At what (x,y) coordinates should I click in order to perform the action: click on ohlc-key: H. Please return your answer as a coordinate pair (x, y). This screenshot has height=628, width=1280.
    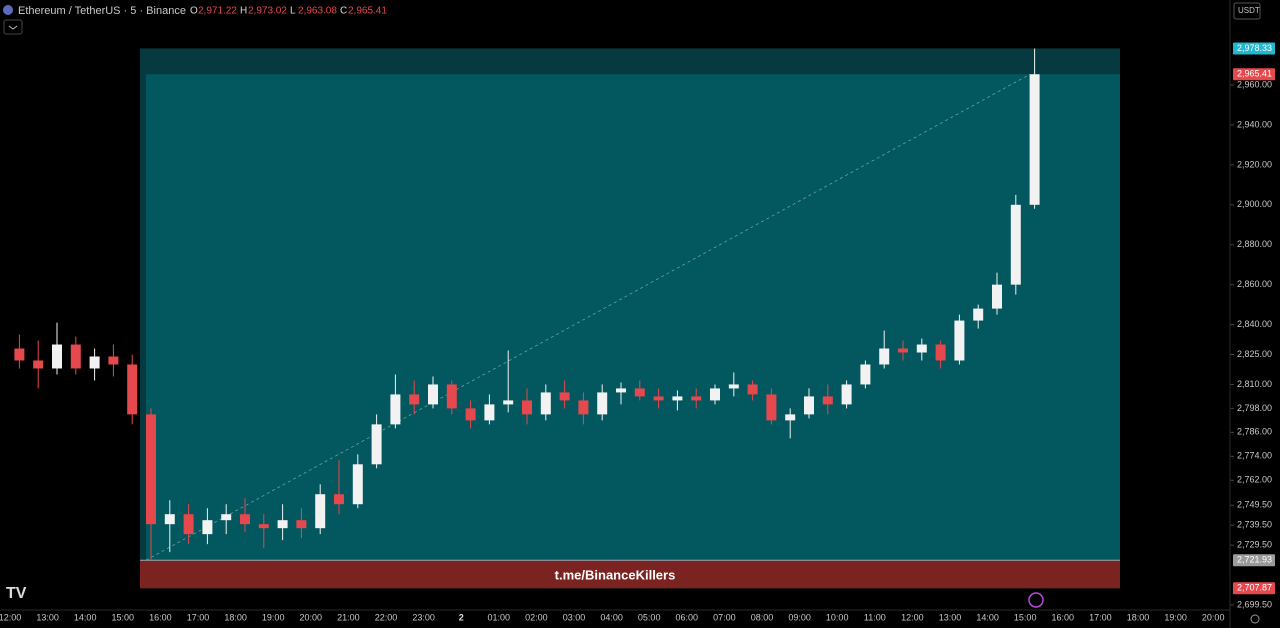
    Looking at the image, I should click on (243, 11).